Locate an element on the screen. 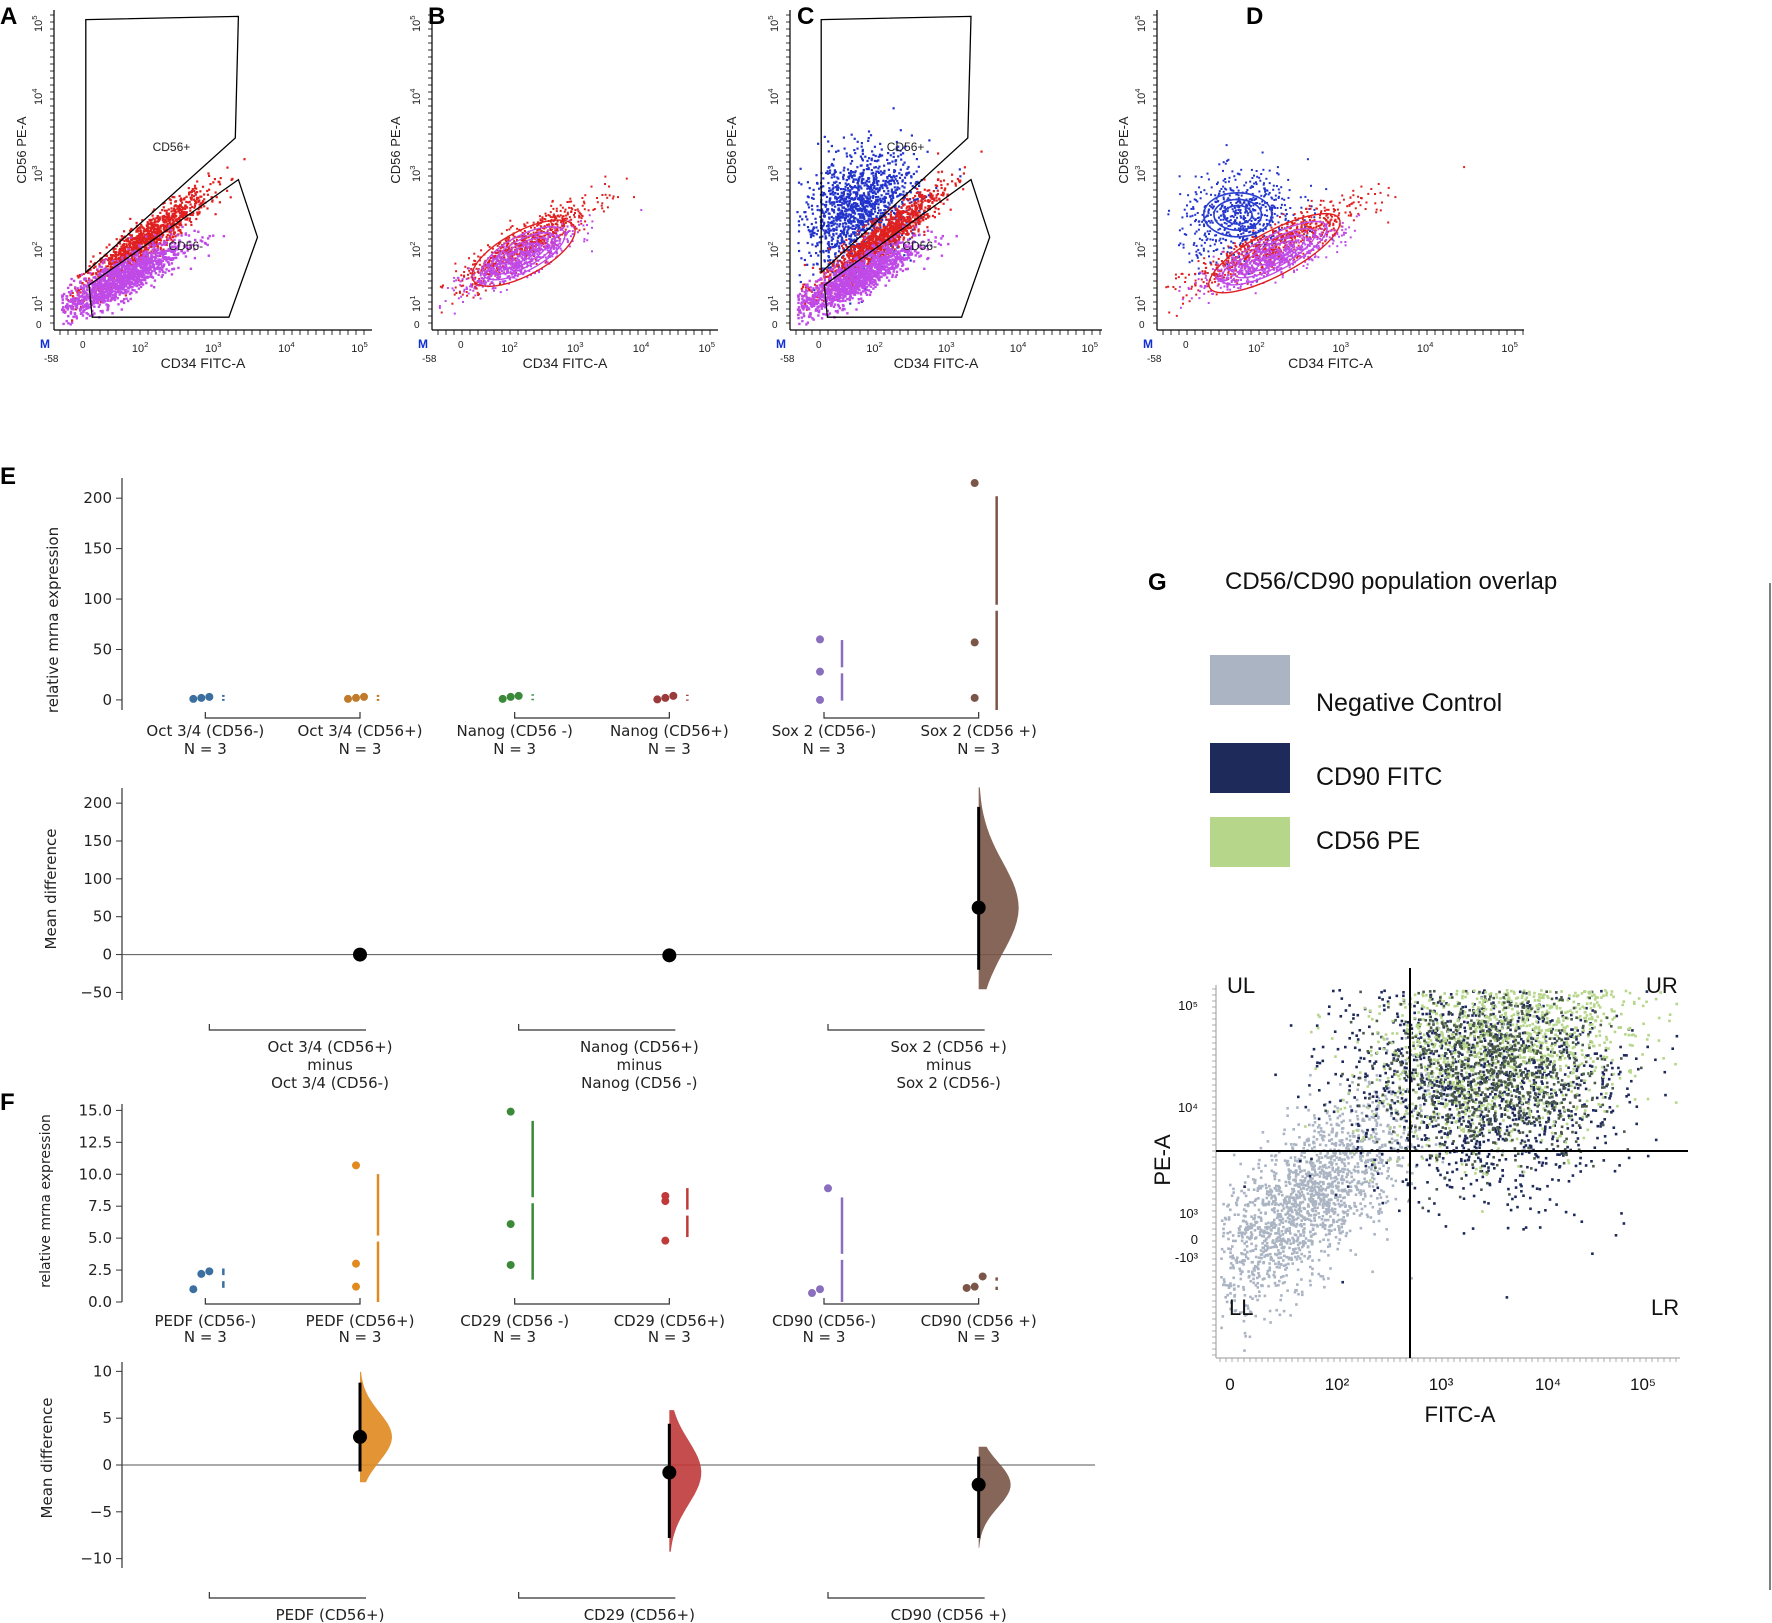  panel-label-d: D is located at coordinates (1254, 16).